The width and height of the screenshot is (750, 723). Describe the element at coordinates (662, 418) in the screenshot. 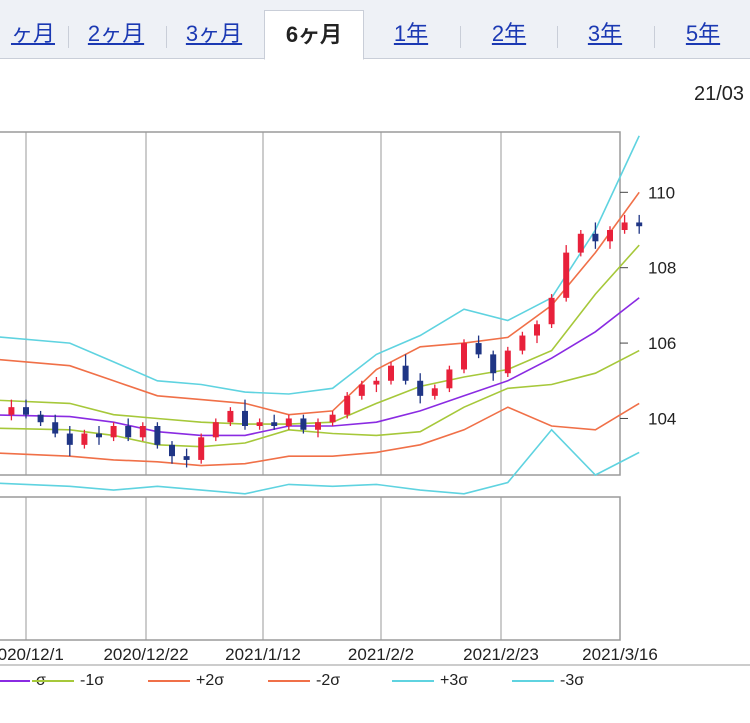

I see `y-tick-label: 104` at that location.